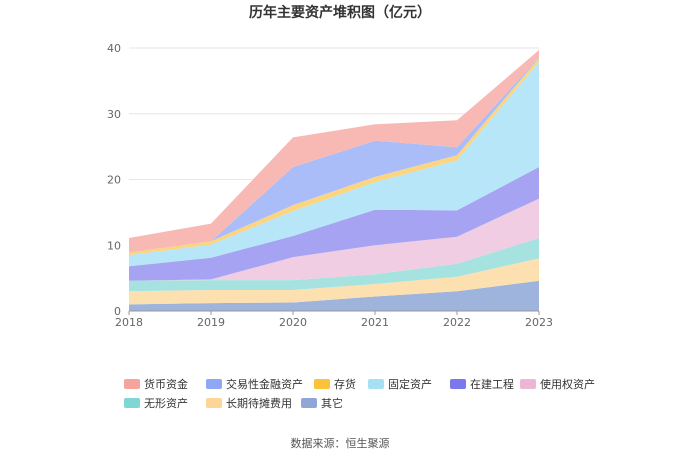  I want to click on legend-item: 无形资产, so click(156, 403).